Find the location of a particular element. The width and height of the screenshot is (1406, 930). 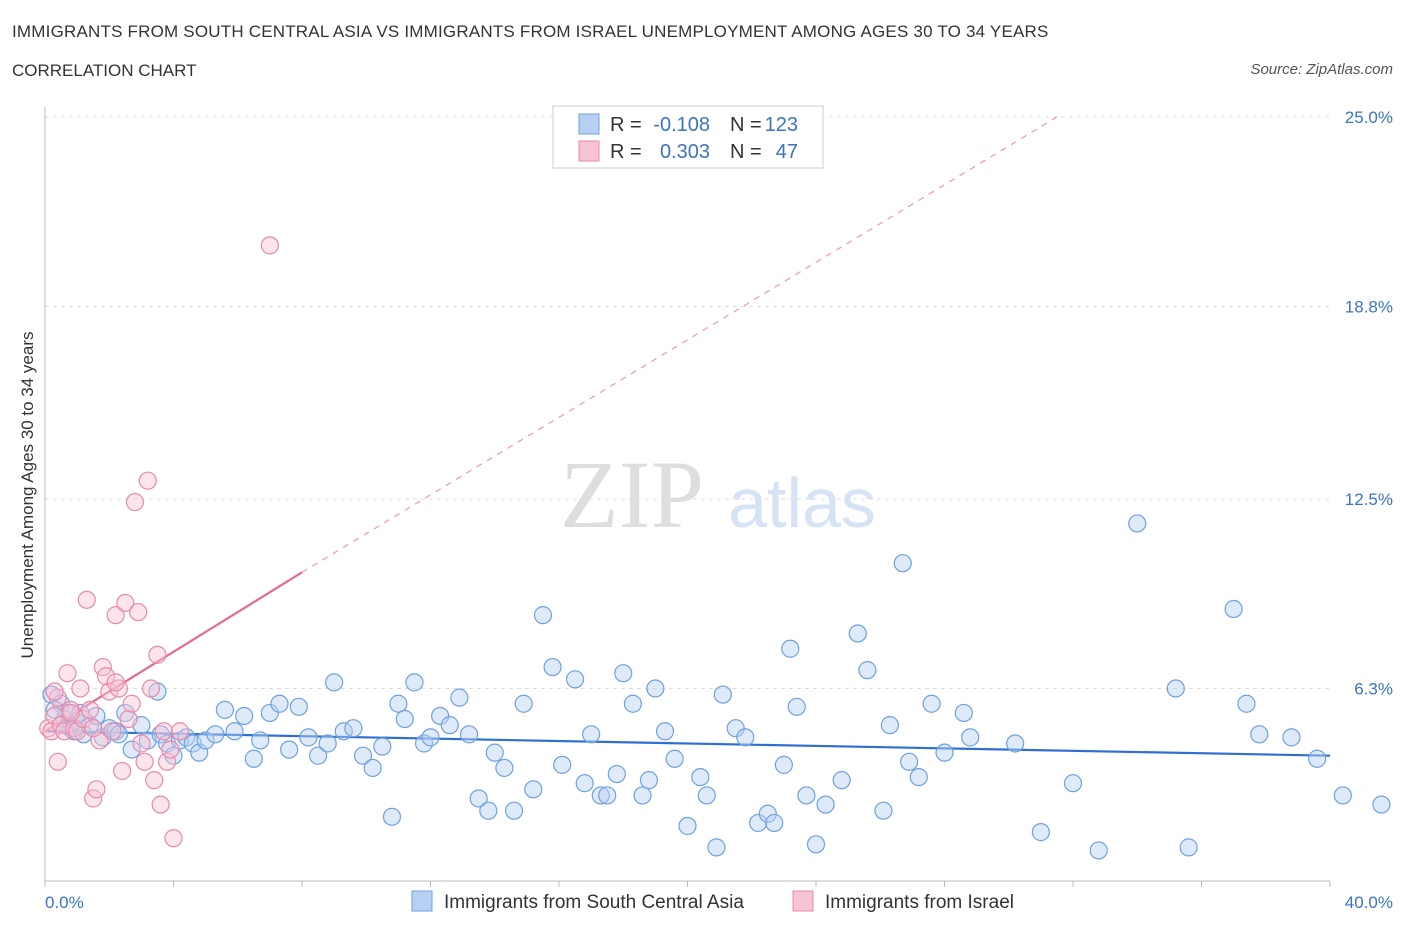

trend-line-blue is located at coordinates (687, 743).